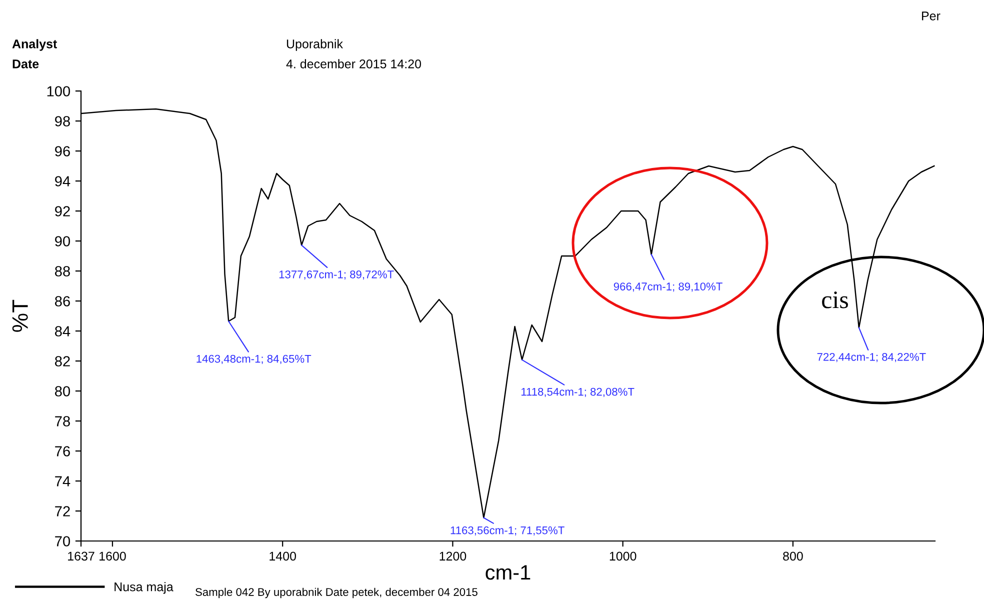 This screenshot has width=984, height=600. I want to click on y-tick-label: 94, so click(62, 181).